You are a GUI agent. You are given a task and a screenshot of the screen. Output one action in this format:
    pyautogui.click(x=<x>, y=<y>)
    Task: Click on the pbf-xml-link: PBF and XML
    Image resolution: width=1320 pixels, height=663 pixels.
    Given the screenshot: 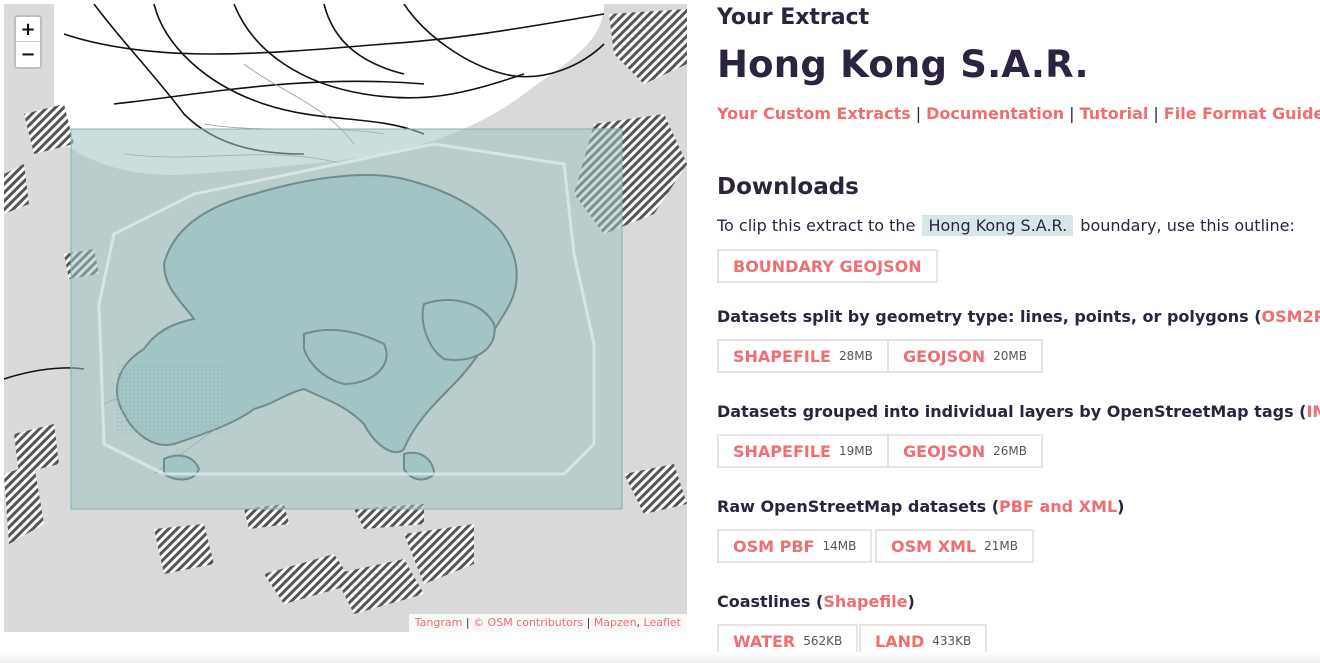 What is the action you would take?
    pyautogui.click(x=1058, y=506)
    